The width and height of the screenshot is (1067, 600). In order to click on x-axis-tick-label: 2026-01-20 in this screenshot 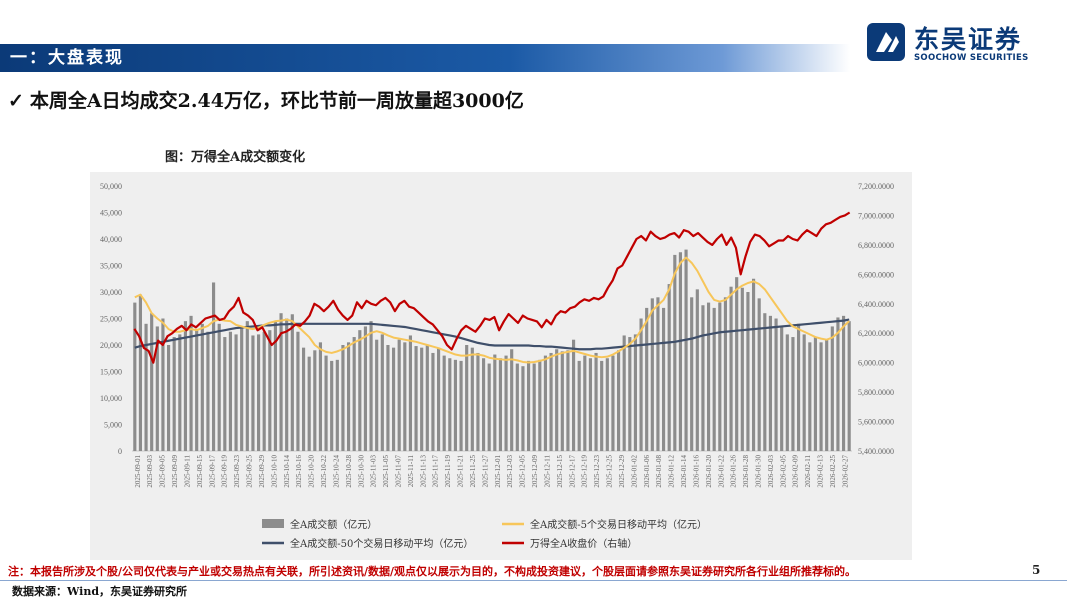, I will do `click(709, 471)`.